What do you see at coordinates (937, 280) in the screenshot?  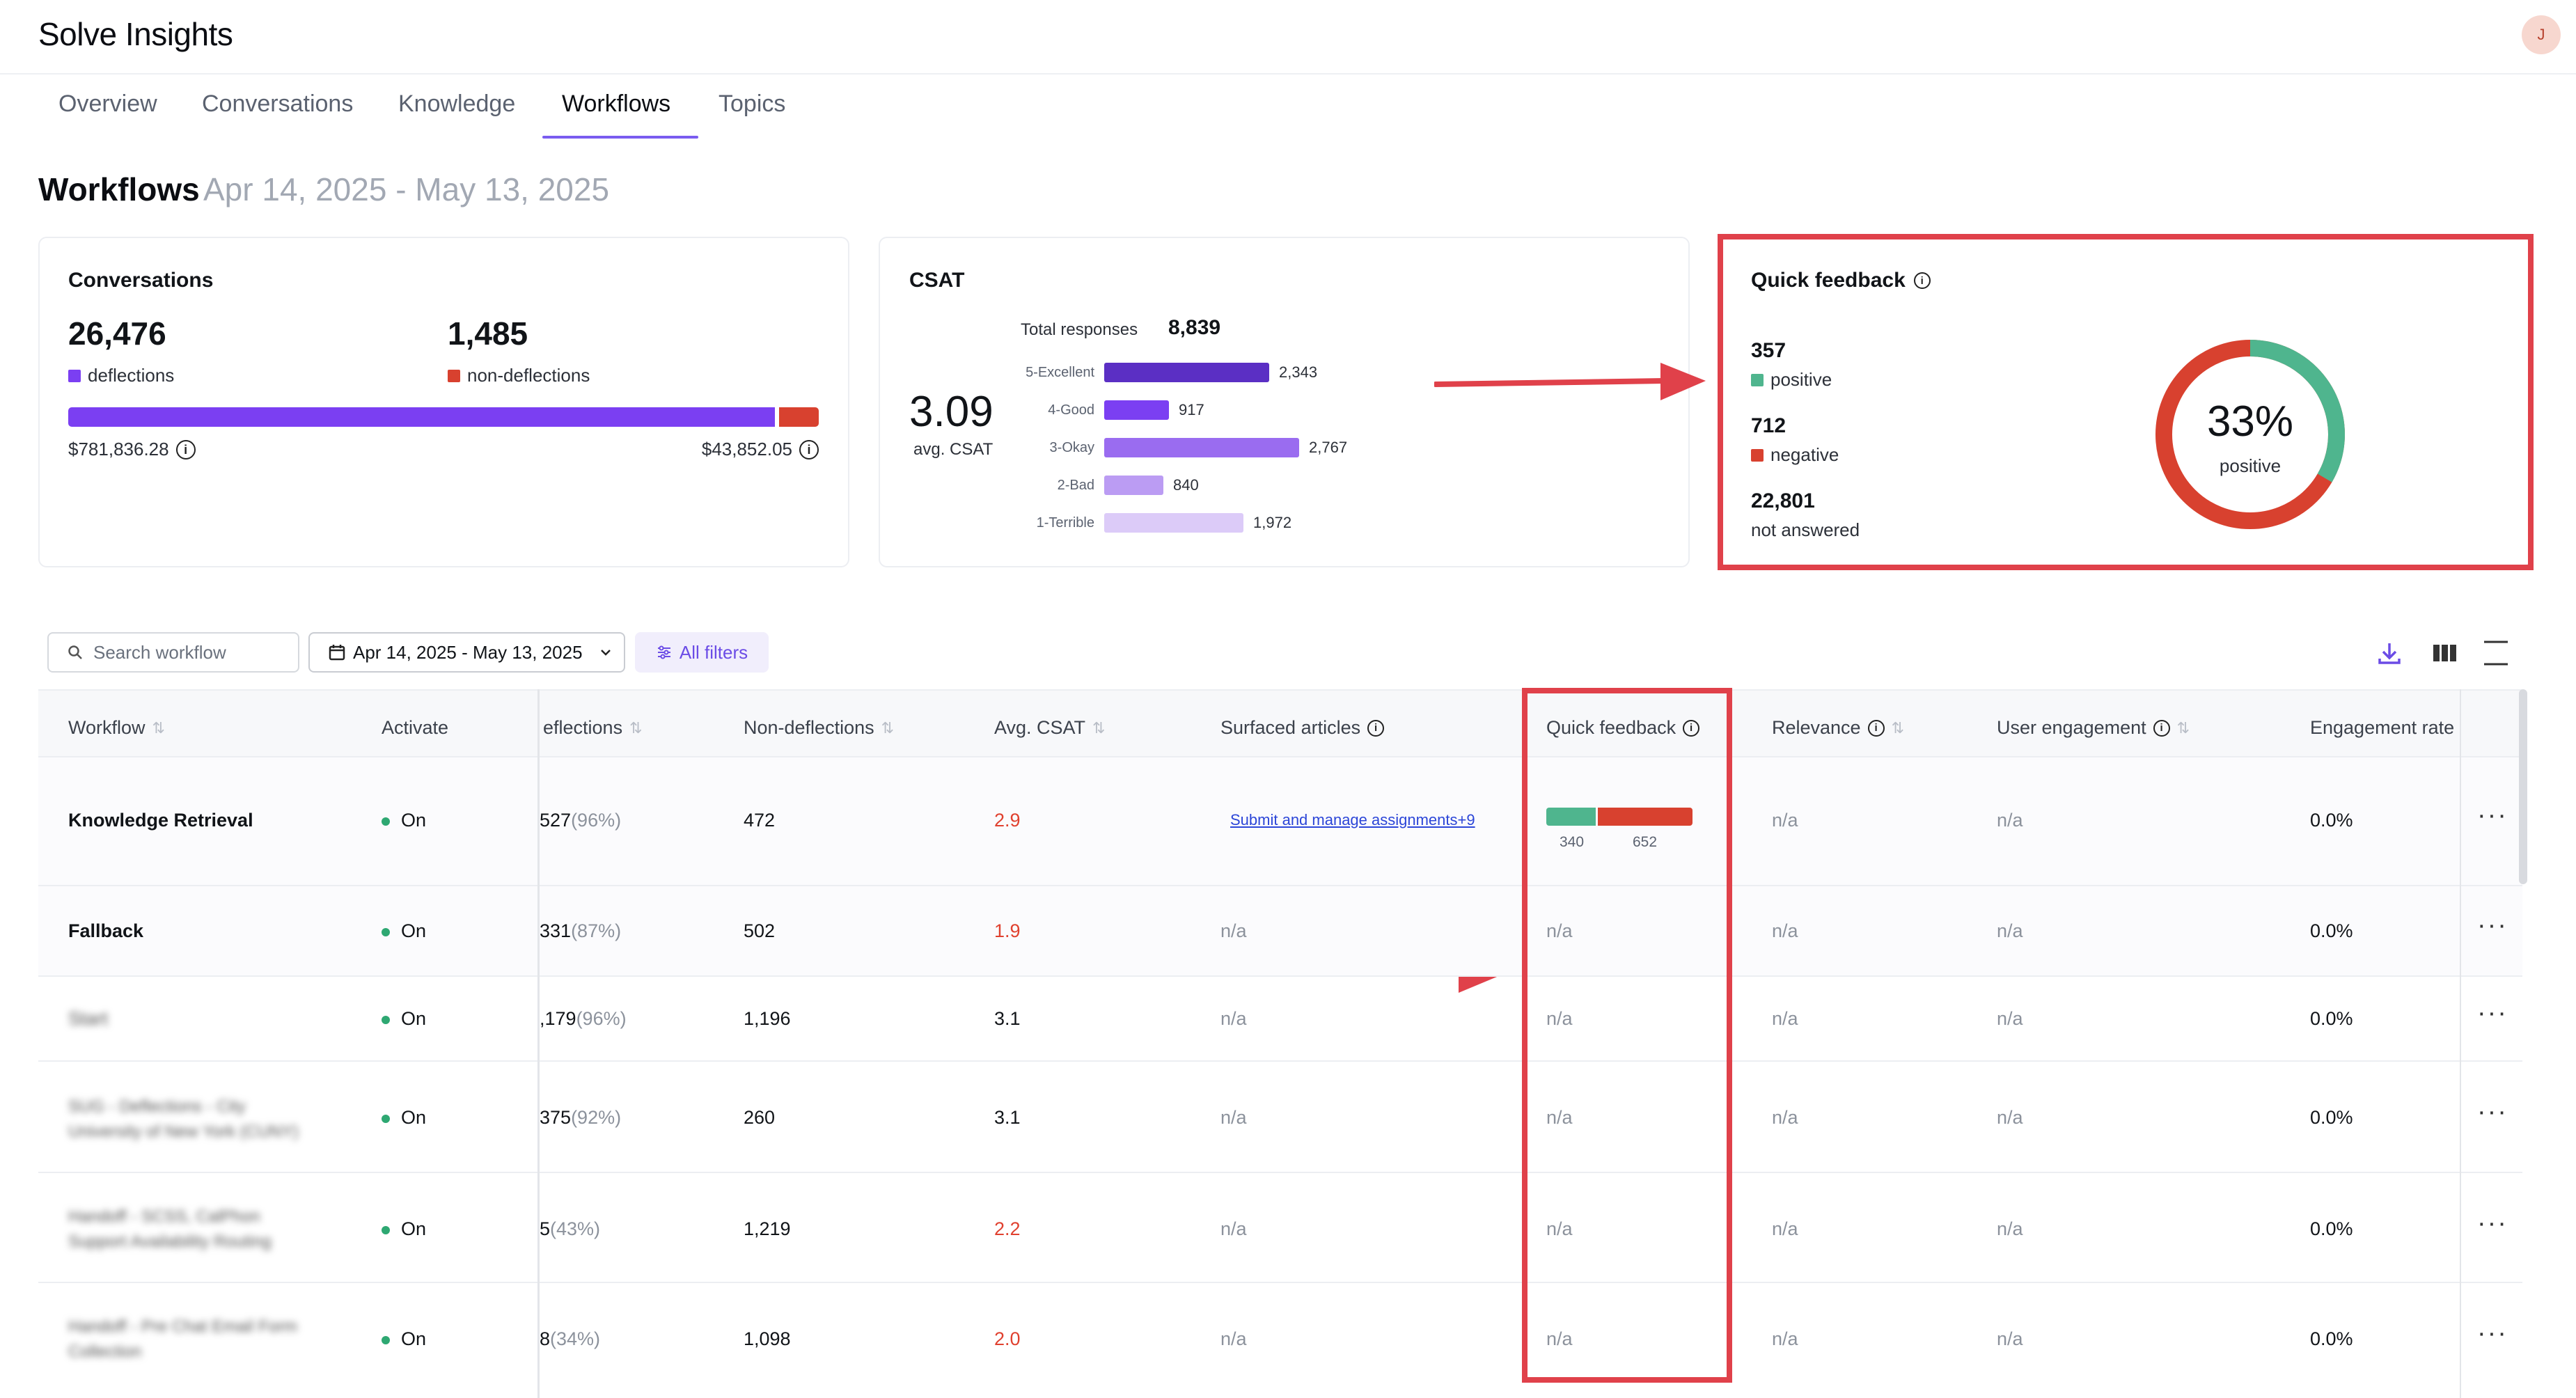 I see `csat-card-title: CSAT` at bounding box center [937, 280].